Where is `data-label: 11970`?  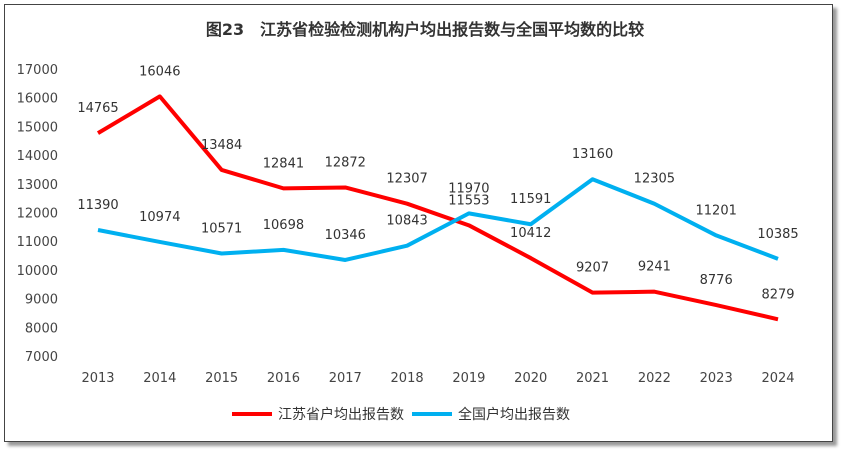 data-label: 11970 is located at coordinates (468, 188).